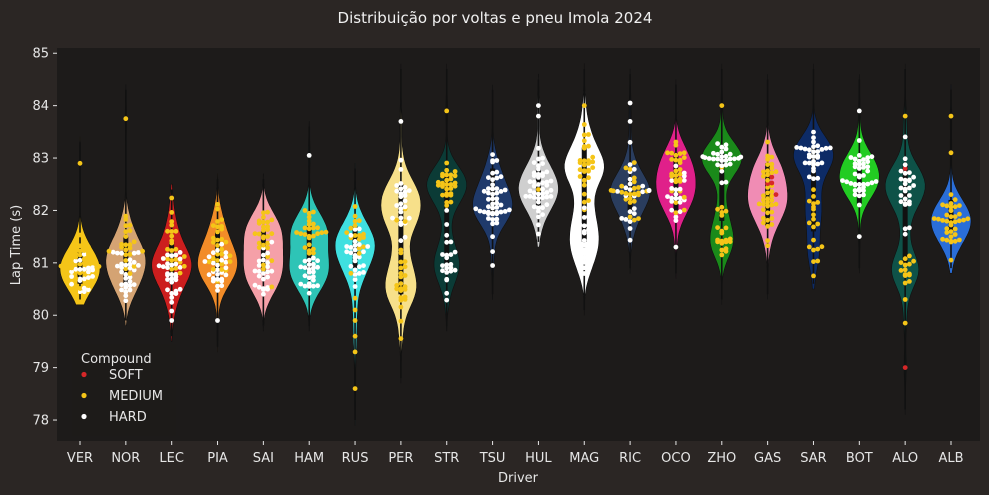 The height and width of the screenshot is (495, 989). Describe the element at coordinates (40, 316) in the screenshot. I see `y-tick-label: 80` at that location.